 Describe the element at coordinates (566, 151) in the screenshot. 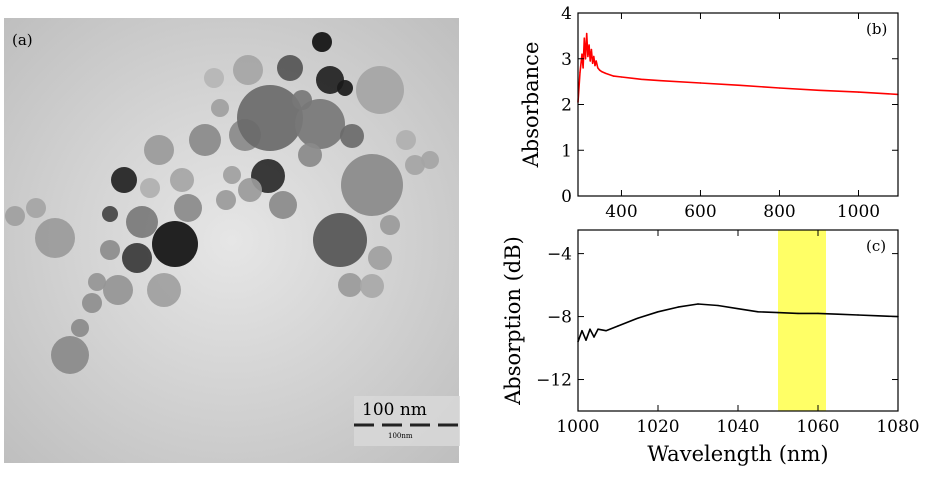

I see `y-tick-label: 1` at that location.